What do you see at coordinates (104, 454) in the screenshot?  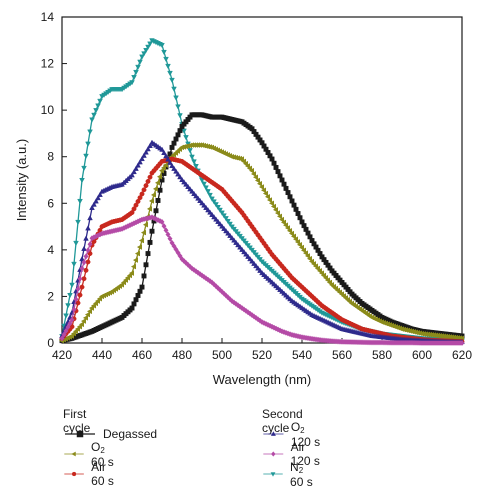 I see `legend-label: O2 60 s` at bounding box center [104, 454].